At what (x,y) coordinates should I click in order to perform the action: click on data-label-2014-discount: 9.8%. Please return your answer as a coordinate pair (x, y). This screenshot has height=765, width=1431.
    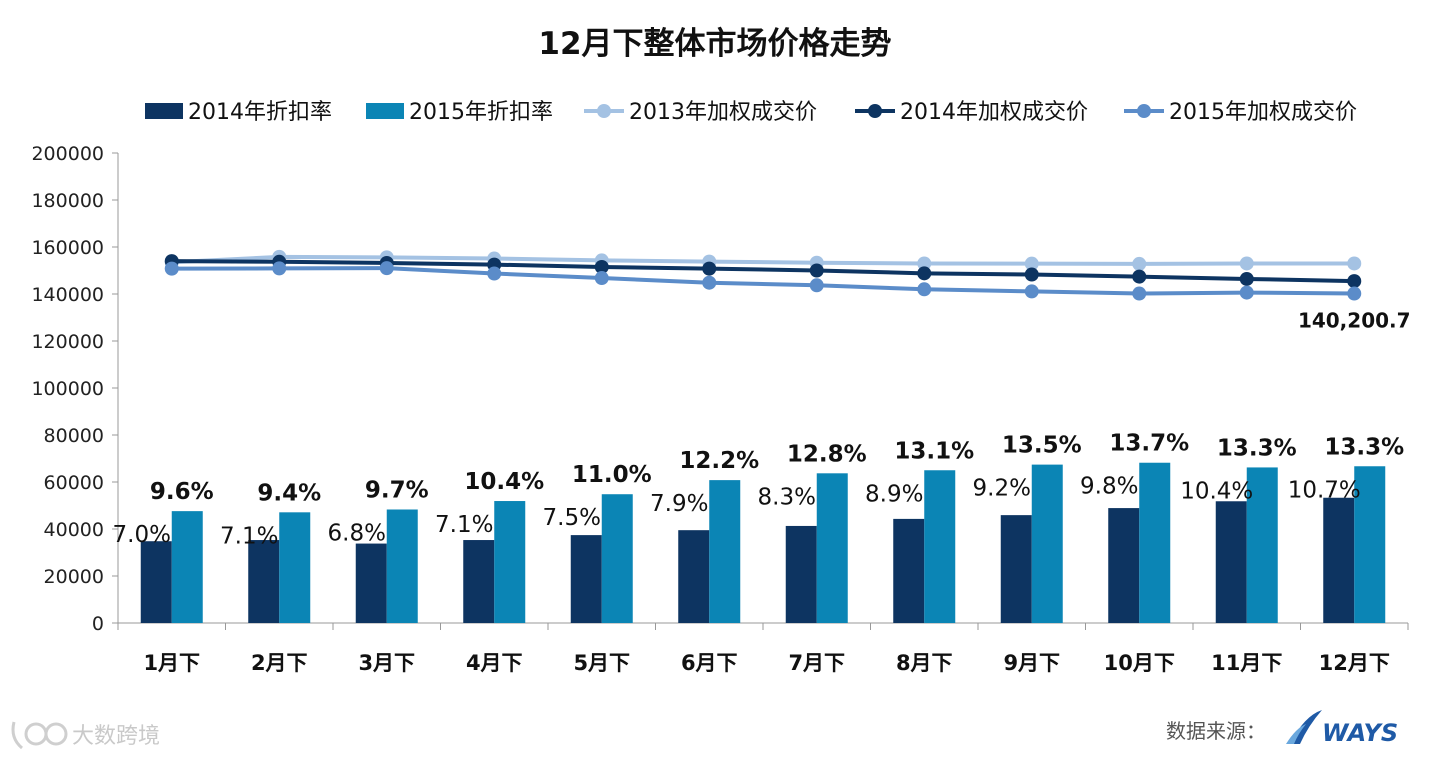
    Looking at the image, I should click on (1109, 487).